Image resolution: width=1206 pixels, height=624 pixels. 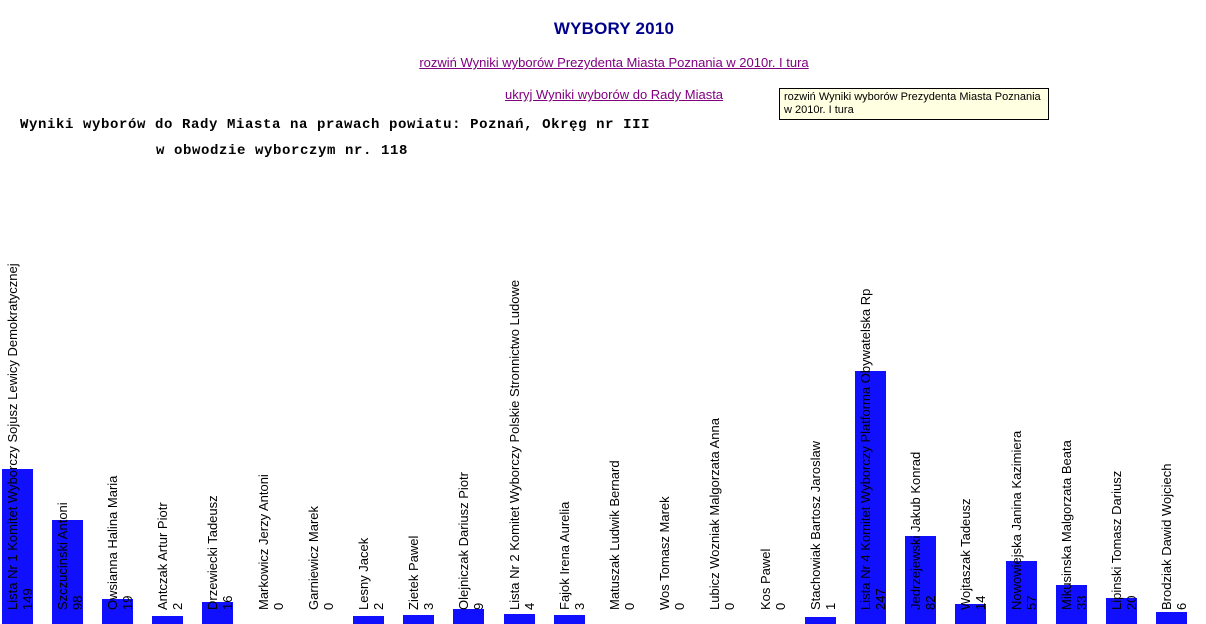 I want to click on bar-label-group: Lipinski Tomasz Dariusz 20, so click(x=1124, y=540).